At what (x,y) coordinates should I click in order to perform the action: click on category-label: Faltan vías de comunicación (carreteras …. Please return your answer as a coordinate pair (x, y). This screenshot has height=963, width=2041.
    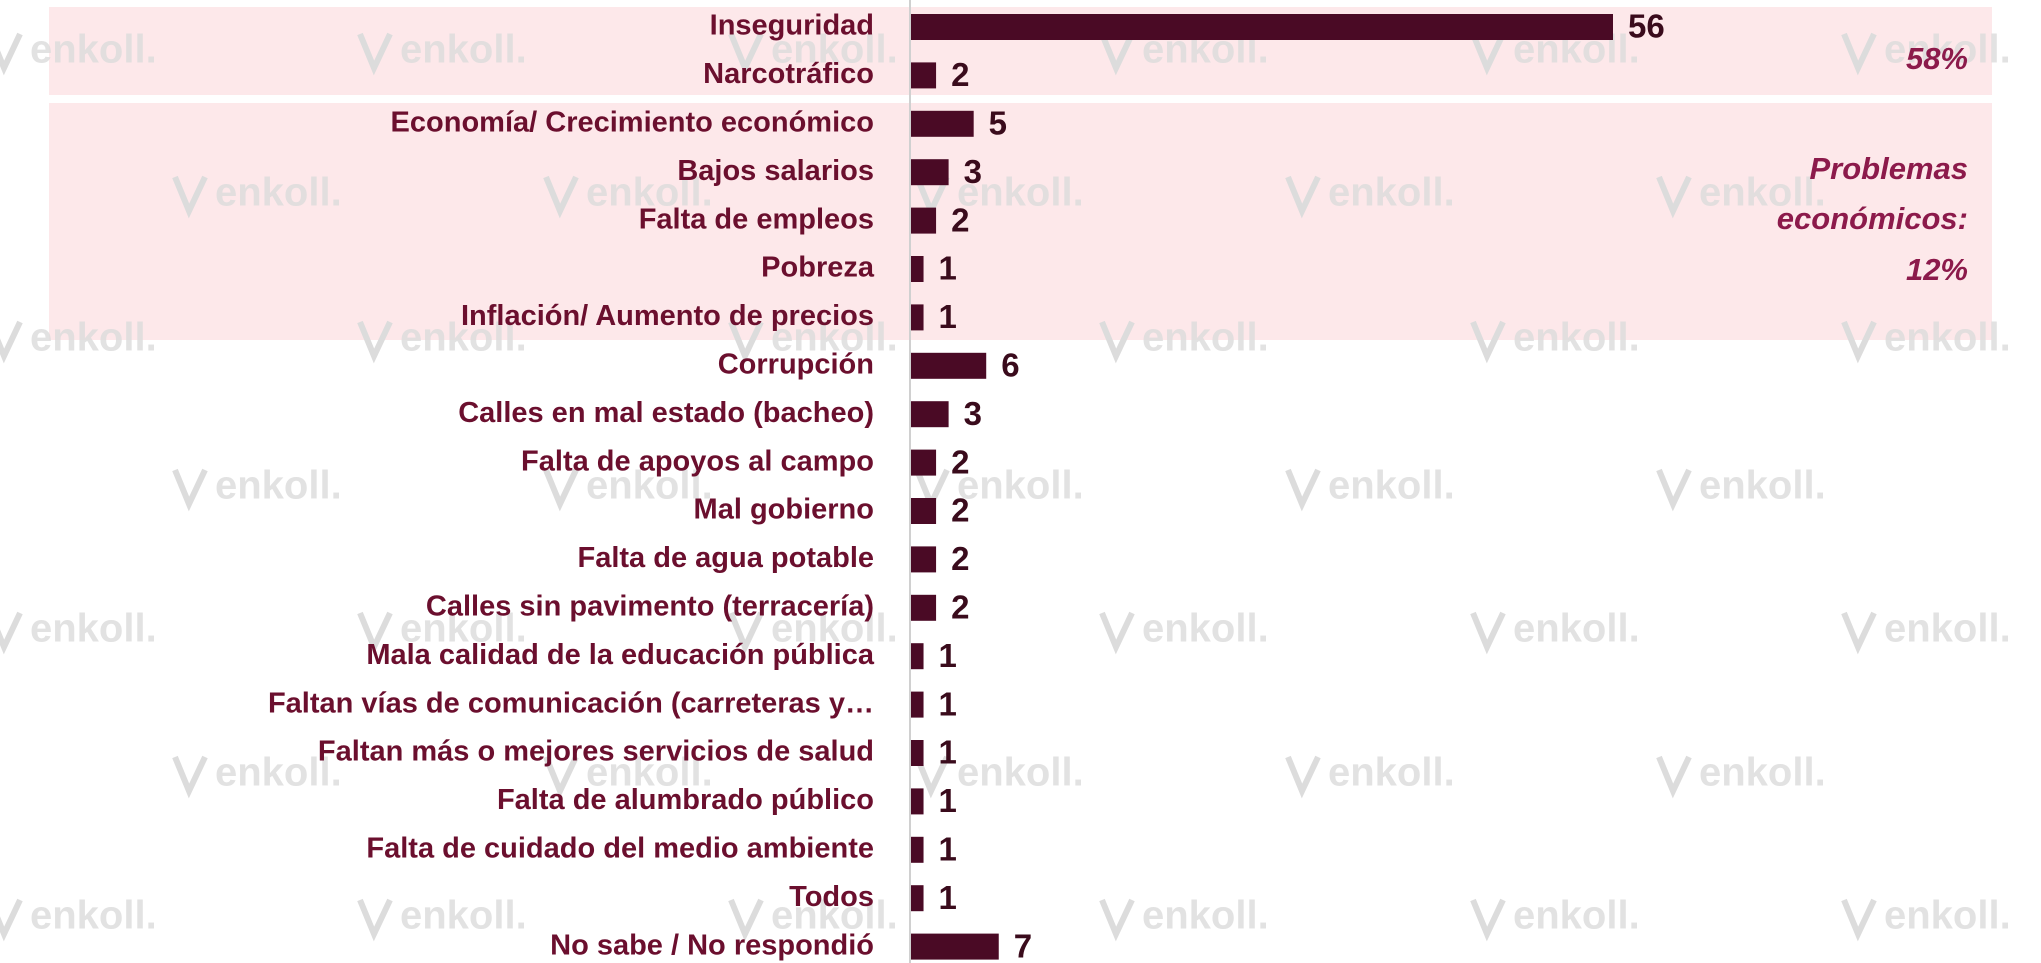
    Looking at the image, I should click on (571, 703).